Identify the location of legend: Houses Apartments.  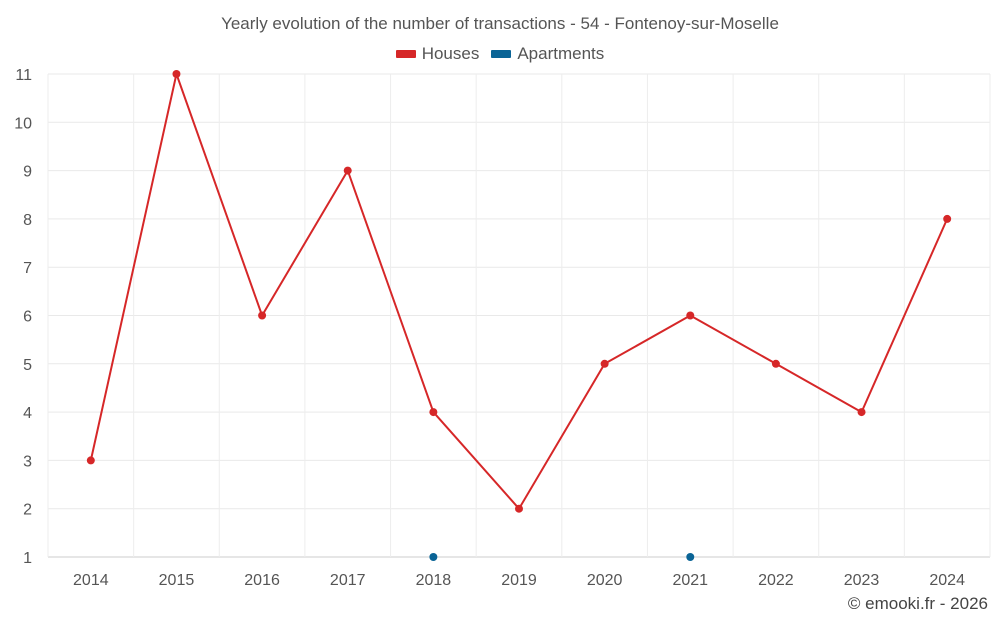
(500, 54).